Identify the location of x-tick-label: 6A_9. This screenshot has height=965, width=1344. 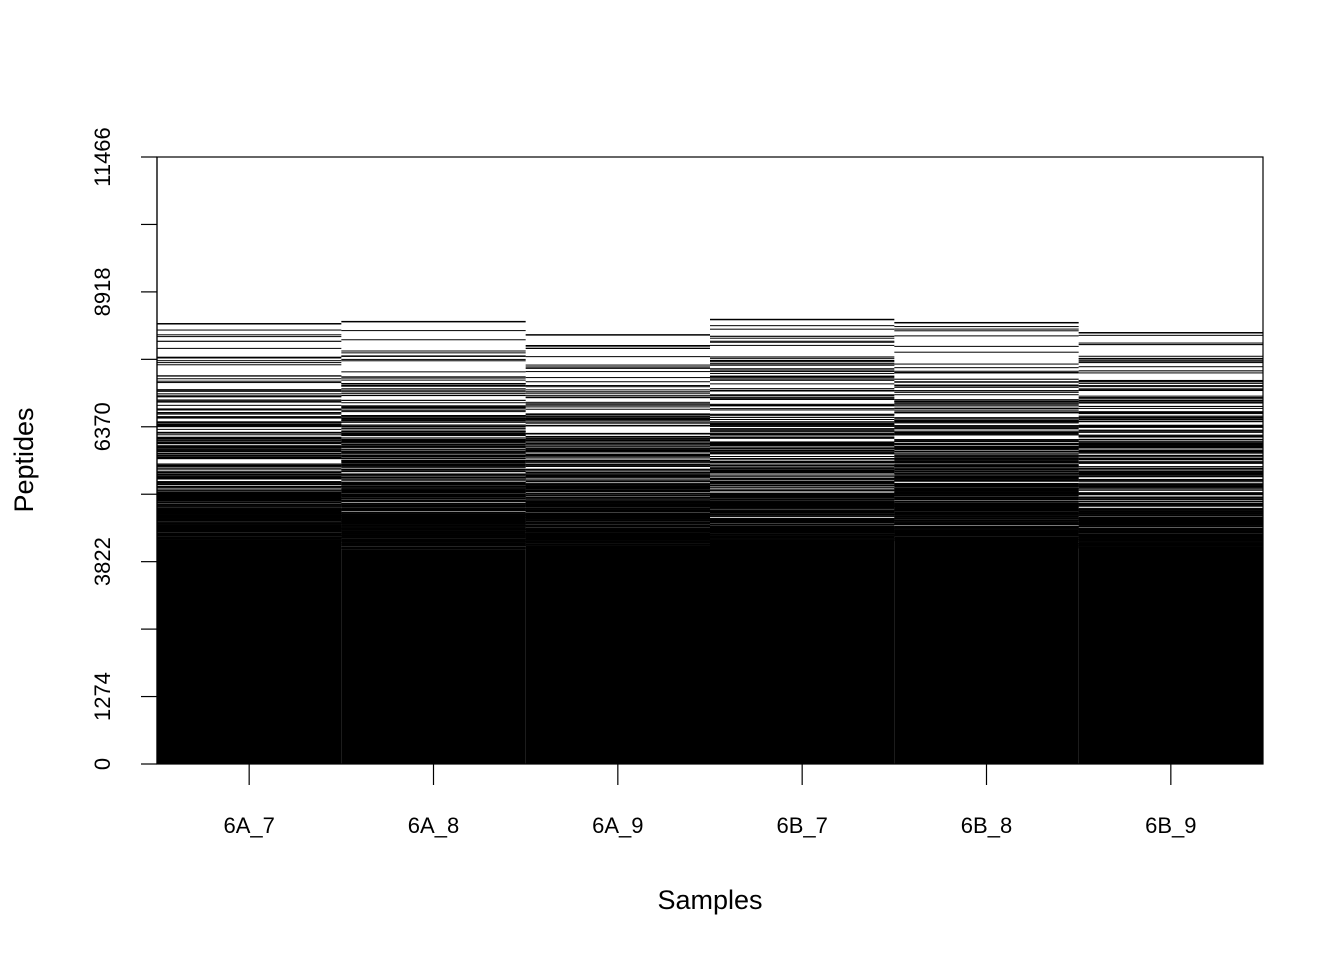
(617, 825).